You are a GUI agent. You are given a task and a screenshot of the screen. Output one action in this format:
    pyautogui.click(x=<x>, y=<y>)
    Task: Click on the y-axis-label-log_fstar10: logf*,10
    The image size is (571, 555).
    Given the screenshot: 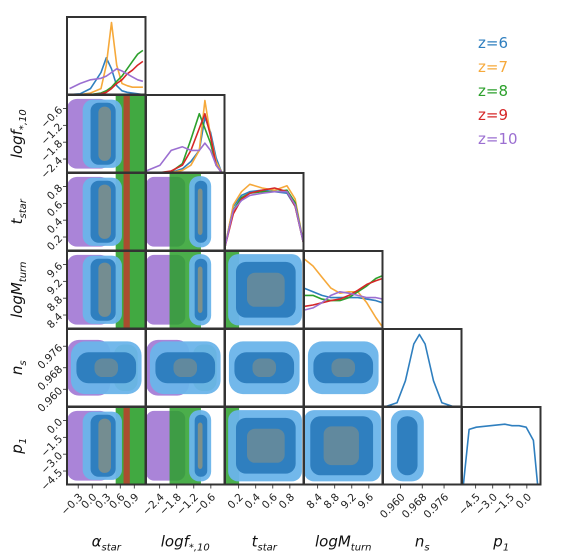 What is the action you would take?
    pyautogui.click(x=18, y=133)
    